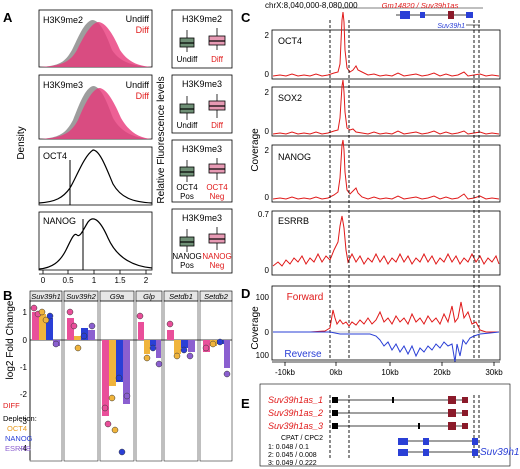  Describe the element at coordinates (202, 241) in the screenshot. I see `boxplot-h3k9me3-nanog: H3K9me3 NANOG Pos NANOG Neg` at that location.